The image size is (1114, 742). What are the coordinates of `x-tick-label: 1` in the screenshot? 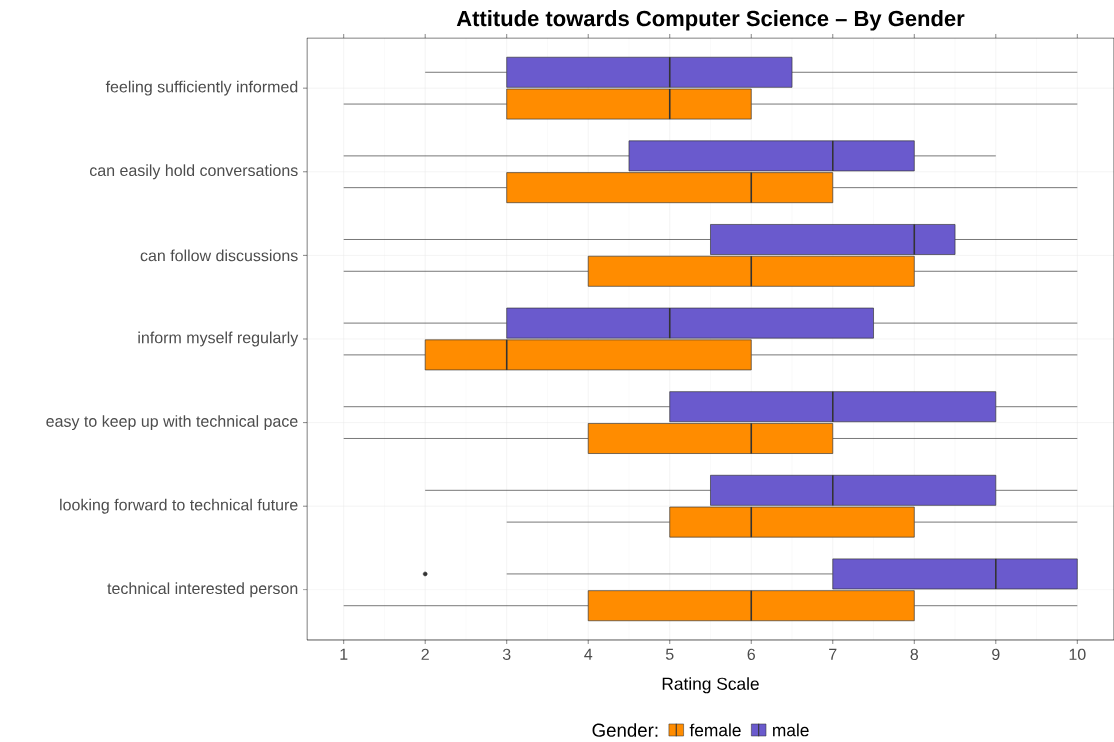 It's located at (344, 654).